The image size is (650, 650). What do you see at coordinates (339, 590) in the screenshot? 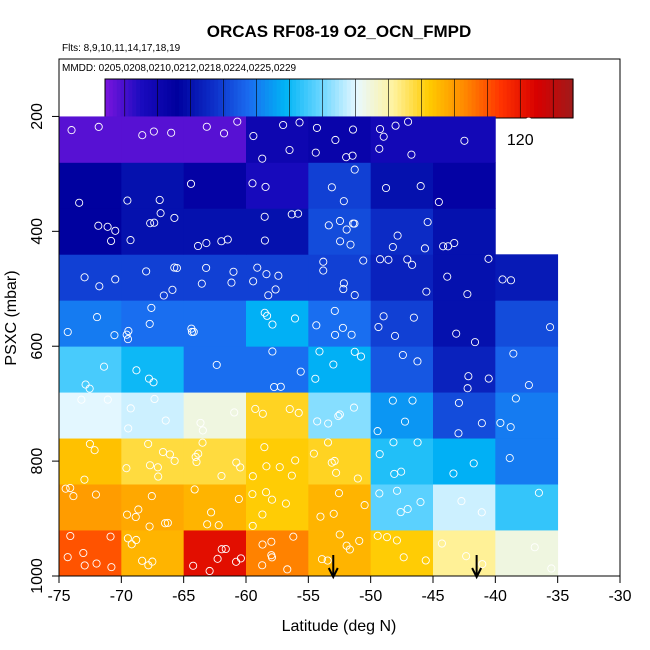
I see `x-axis: -75 -70 -65 -60 -55 -50 -45 -40 -35 -30` at bounding box center [339, 590].